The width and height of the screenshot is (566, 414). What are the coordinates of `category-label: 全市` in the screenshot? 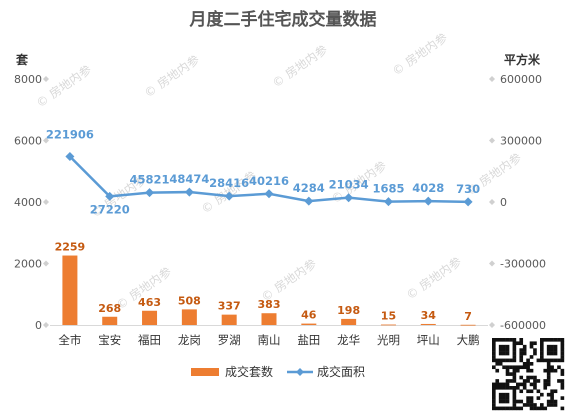 It's located at (69, 340).